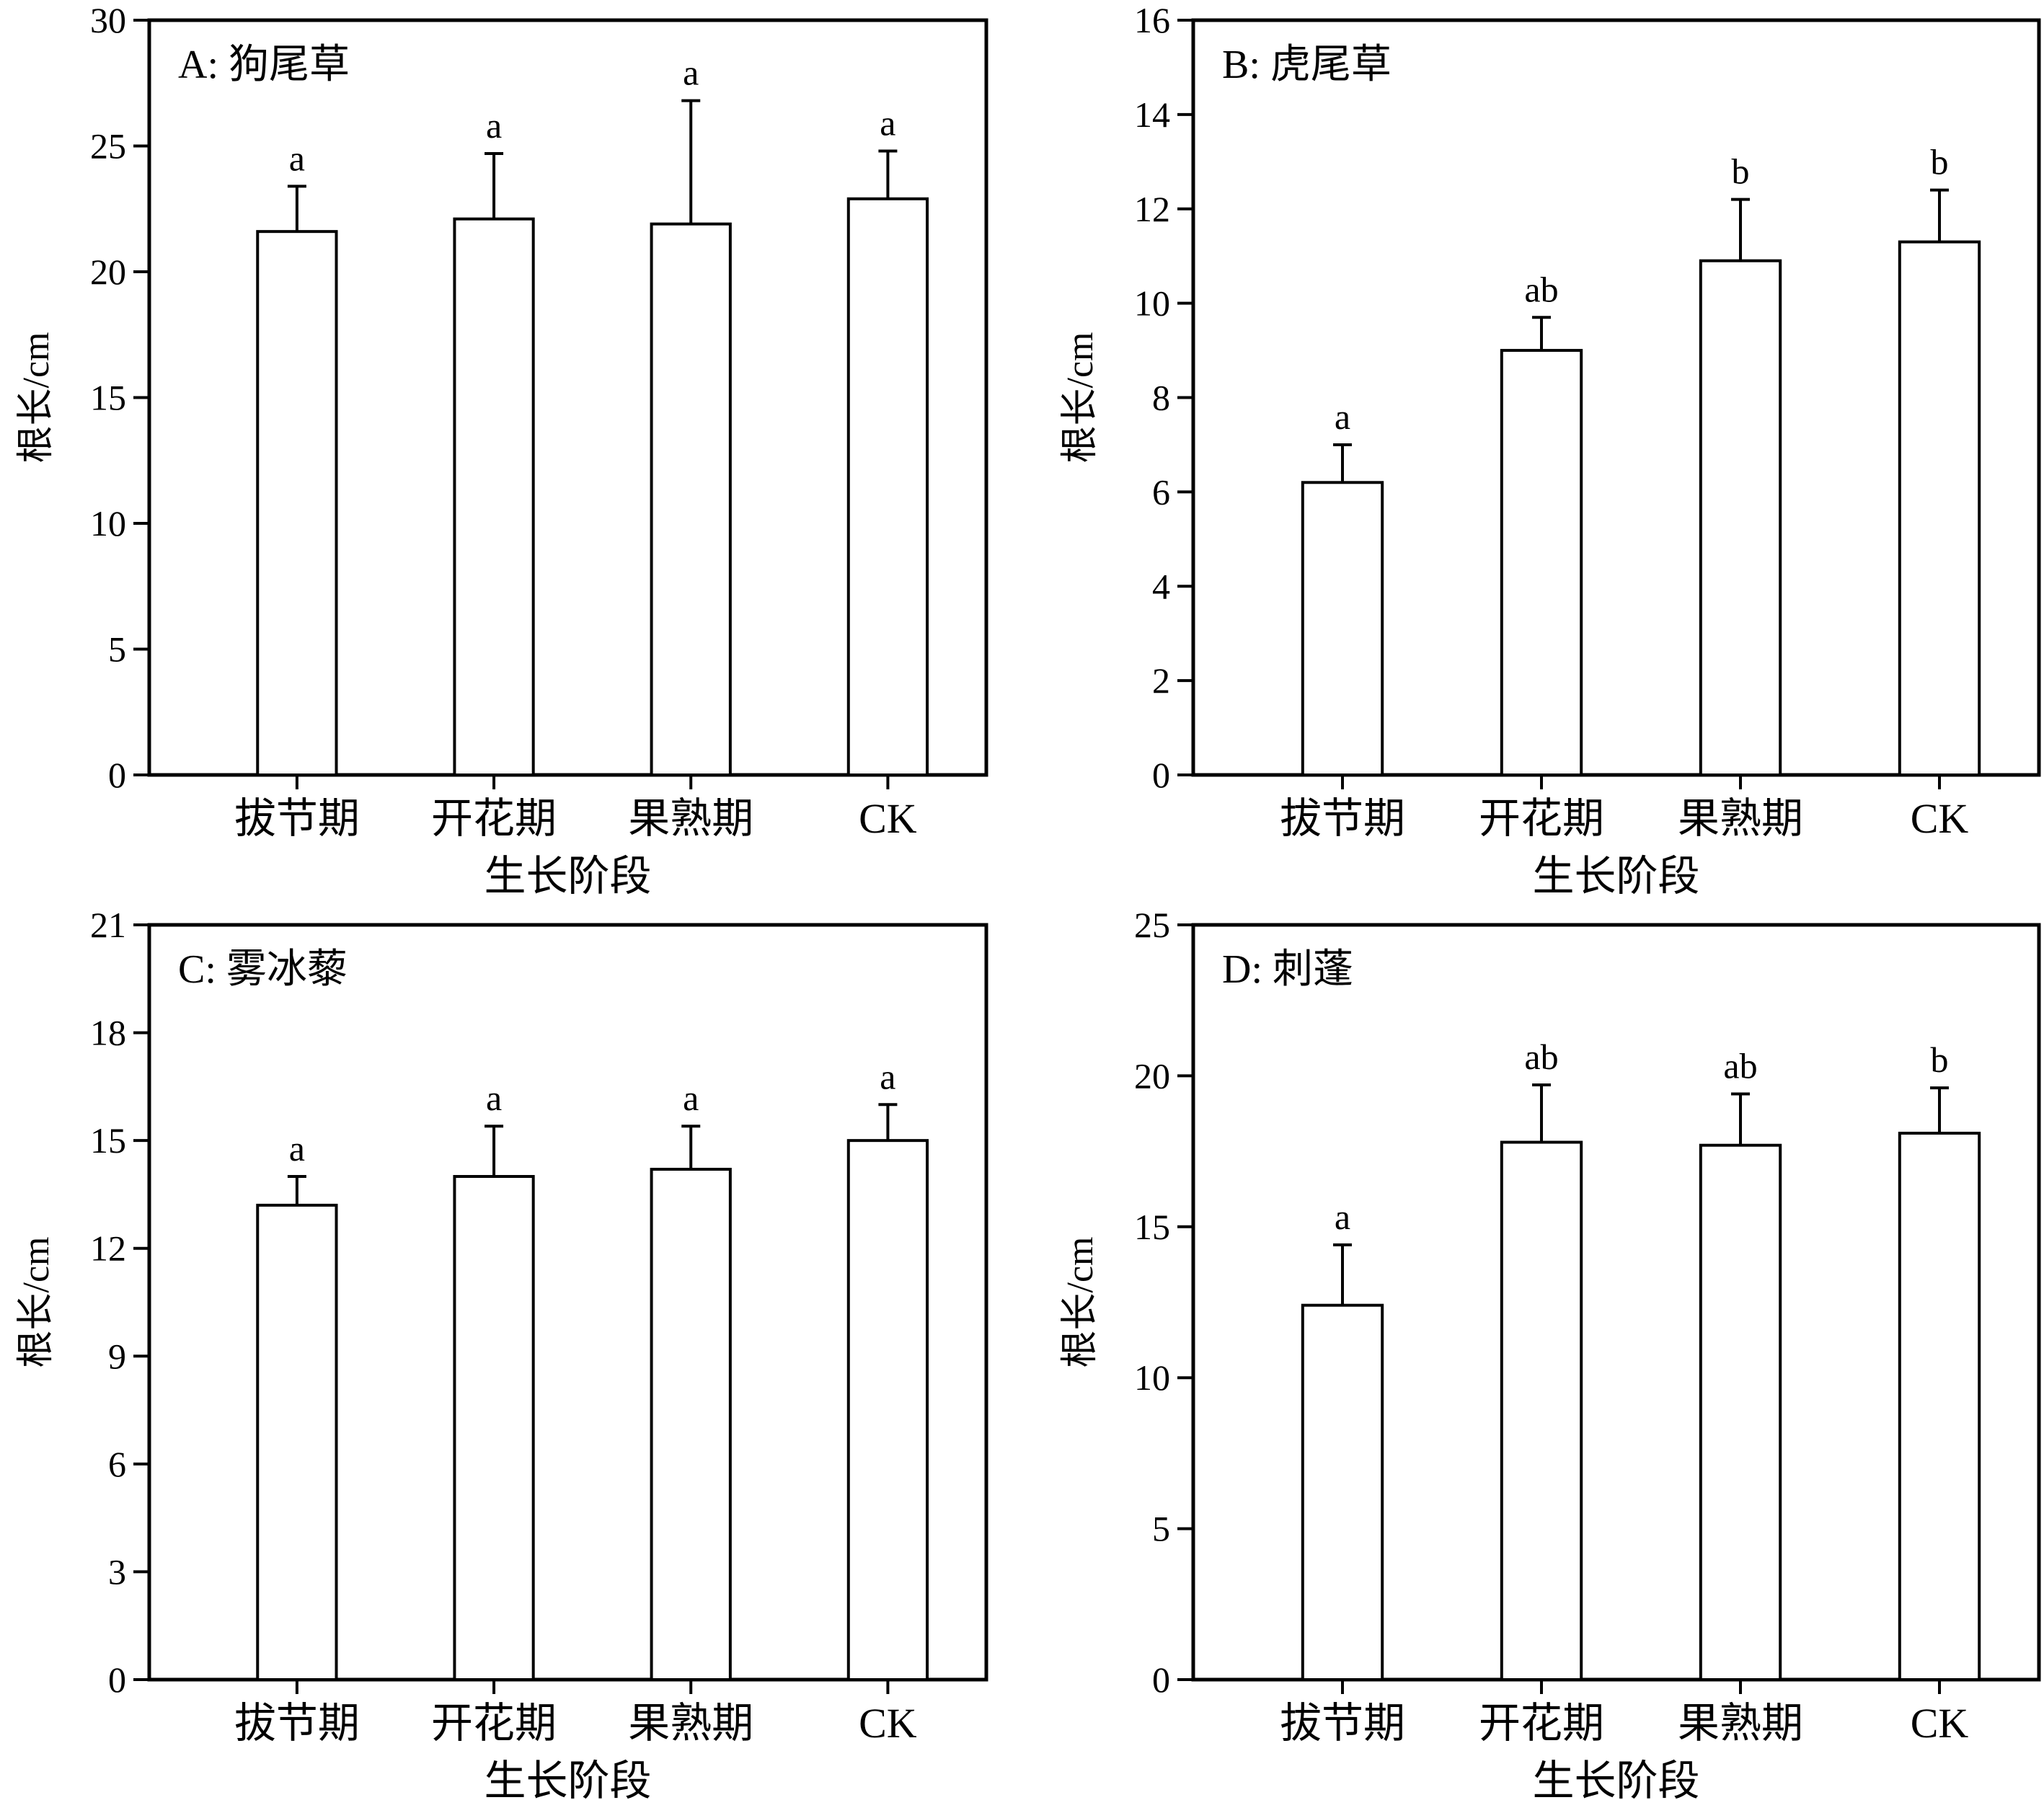  Describe the element at coordinates (1161, 398) in the screenshot. I see `y-tick-label: 8` at that location.